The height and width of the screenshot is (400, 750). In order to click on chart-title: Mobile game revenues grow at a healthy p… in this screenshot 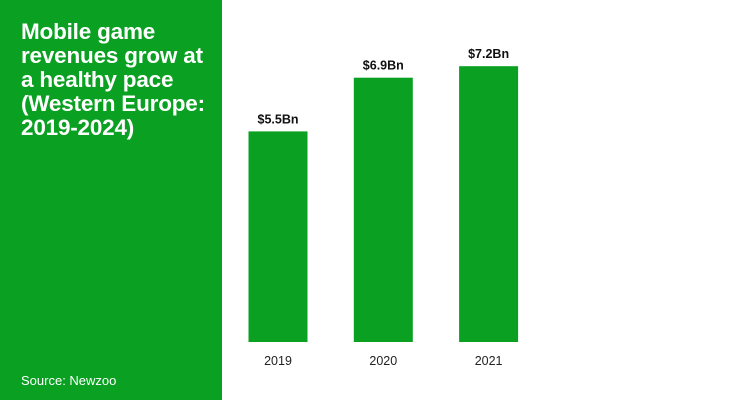, I will do `click(113, 79)`.